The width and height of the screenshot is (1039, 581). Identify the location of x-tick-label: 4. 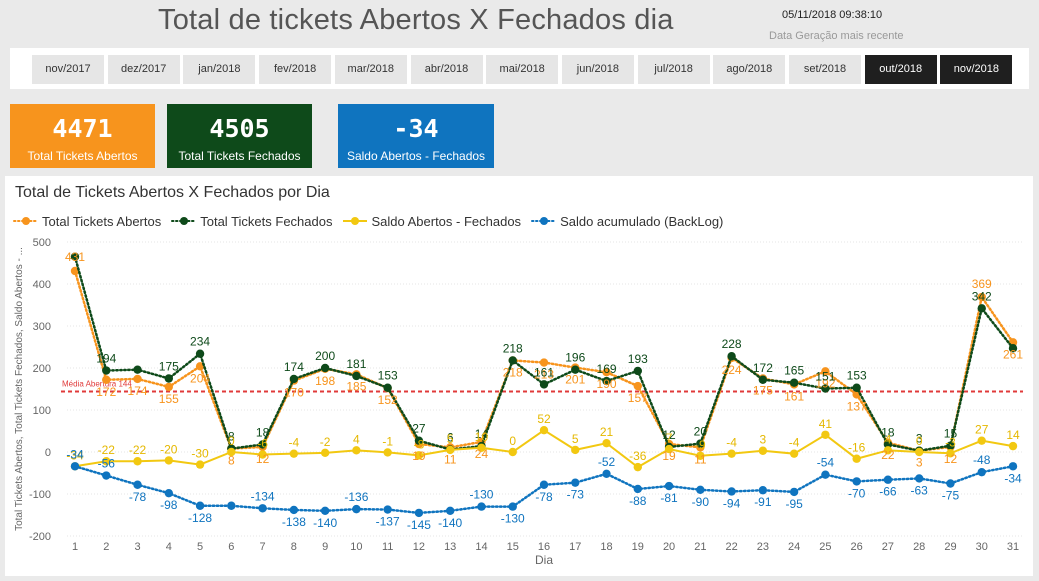
(169, 547).